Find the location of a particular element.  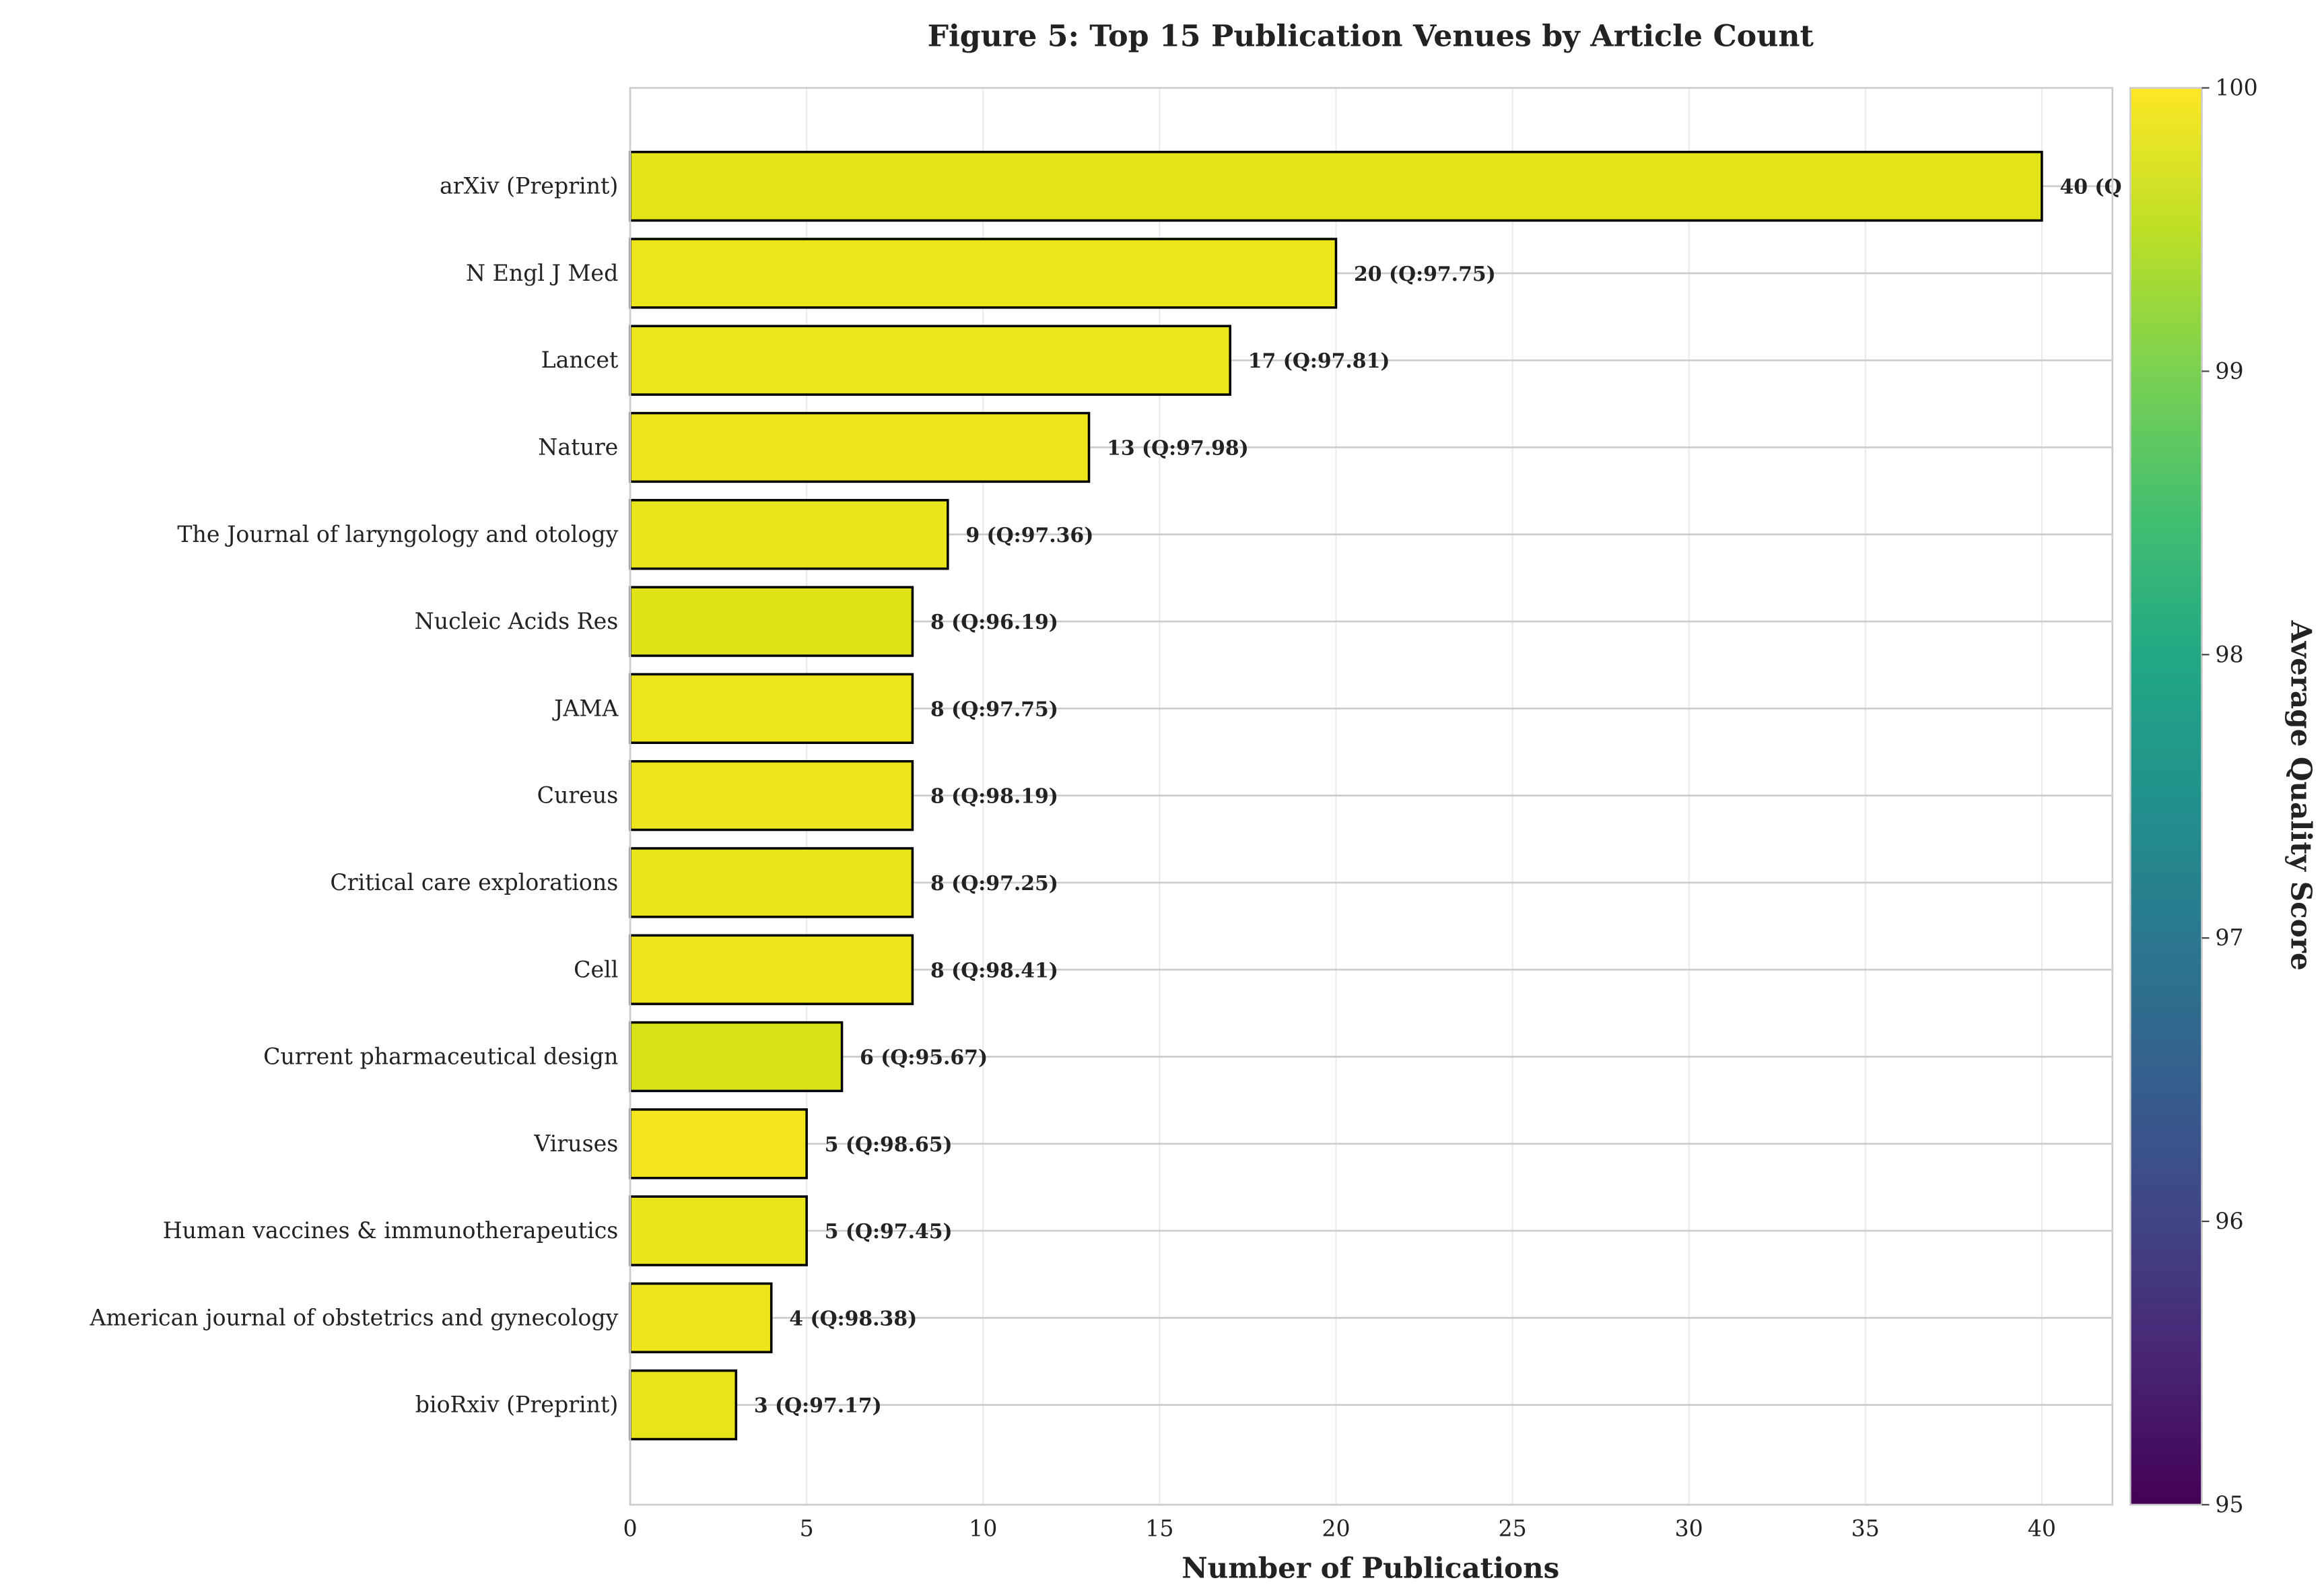

data-label: 8 (Q:97.25) is located at coordinates (994, 883).